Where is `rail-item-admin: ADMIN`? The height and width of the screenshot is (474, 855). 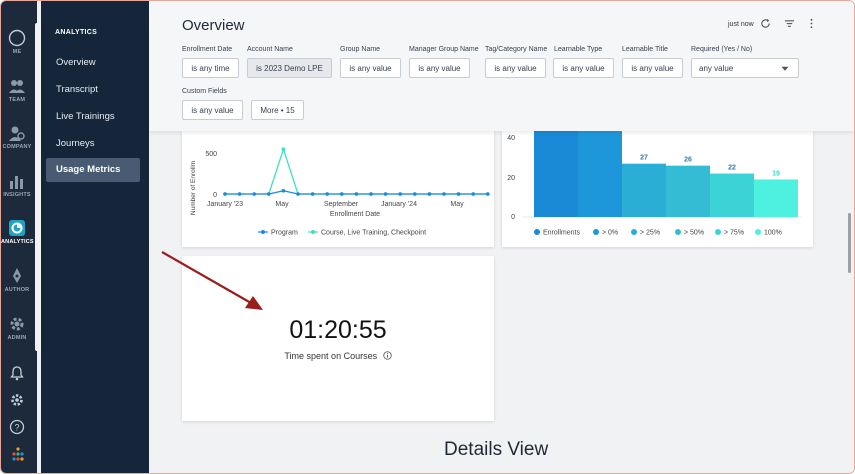 rail-item-admin: ADMIN is located at coordinates (17, 328).